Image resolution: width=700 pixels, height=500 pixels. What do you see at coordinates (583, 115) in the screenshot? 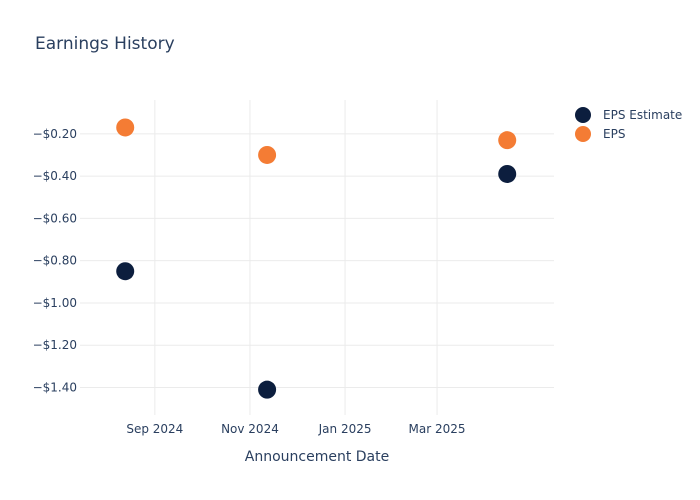
I see `legend-marker-eps-estimate` at bounding box center [583, 115].